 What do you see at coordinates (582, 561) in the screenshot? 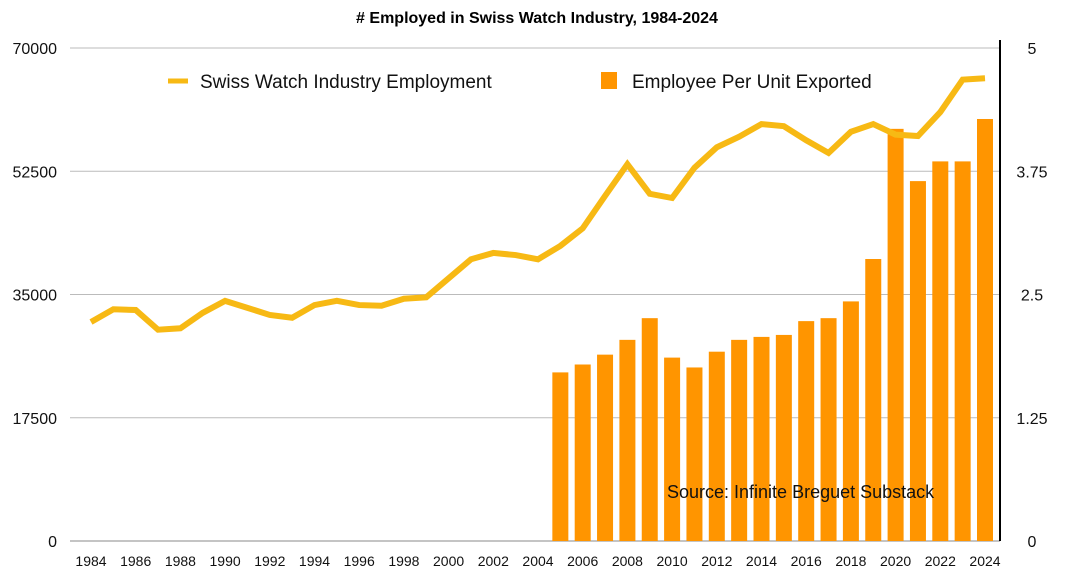
I see `x-tick-label: 2006` at bounding box center [582, 561].